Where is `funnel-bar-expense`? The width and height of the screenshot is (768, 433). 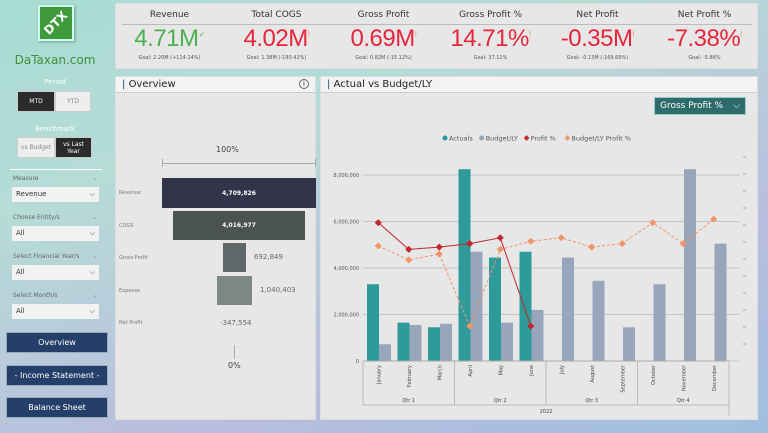 funnel-bar-expense is located at coordinates (234, 290).